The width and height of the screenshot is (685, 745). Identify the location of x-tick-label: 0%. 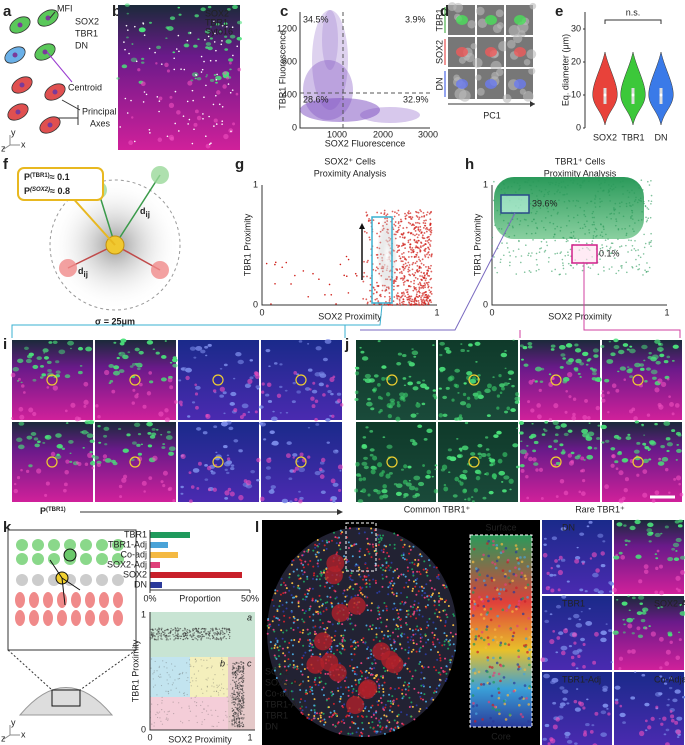
(149, 598).